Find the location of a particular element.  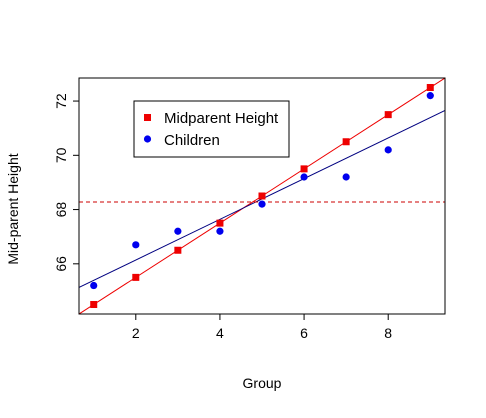

legend-box is located at coordinates (211, 129).